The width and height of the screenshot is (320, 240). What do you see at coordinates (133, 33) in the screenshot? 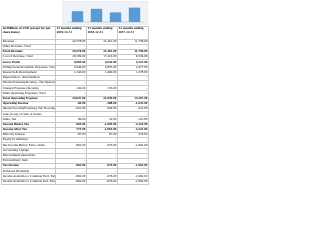
I see `header-cell: 12 months ending 2017-12-31` at bounding box center [133, 33].